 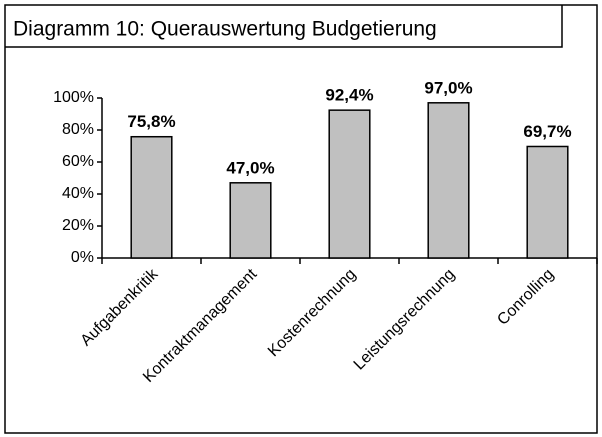 What do you see at coordinates (78, 225) in the screenshot?
I see `y-tick-label: 20%` at bounding box center [78, 225].